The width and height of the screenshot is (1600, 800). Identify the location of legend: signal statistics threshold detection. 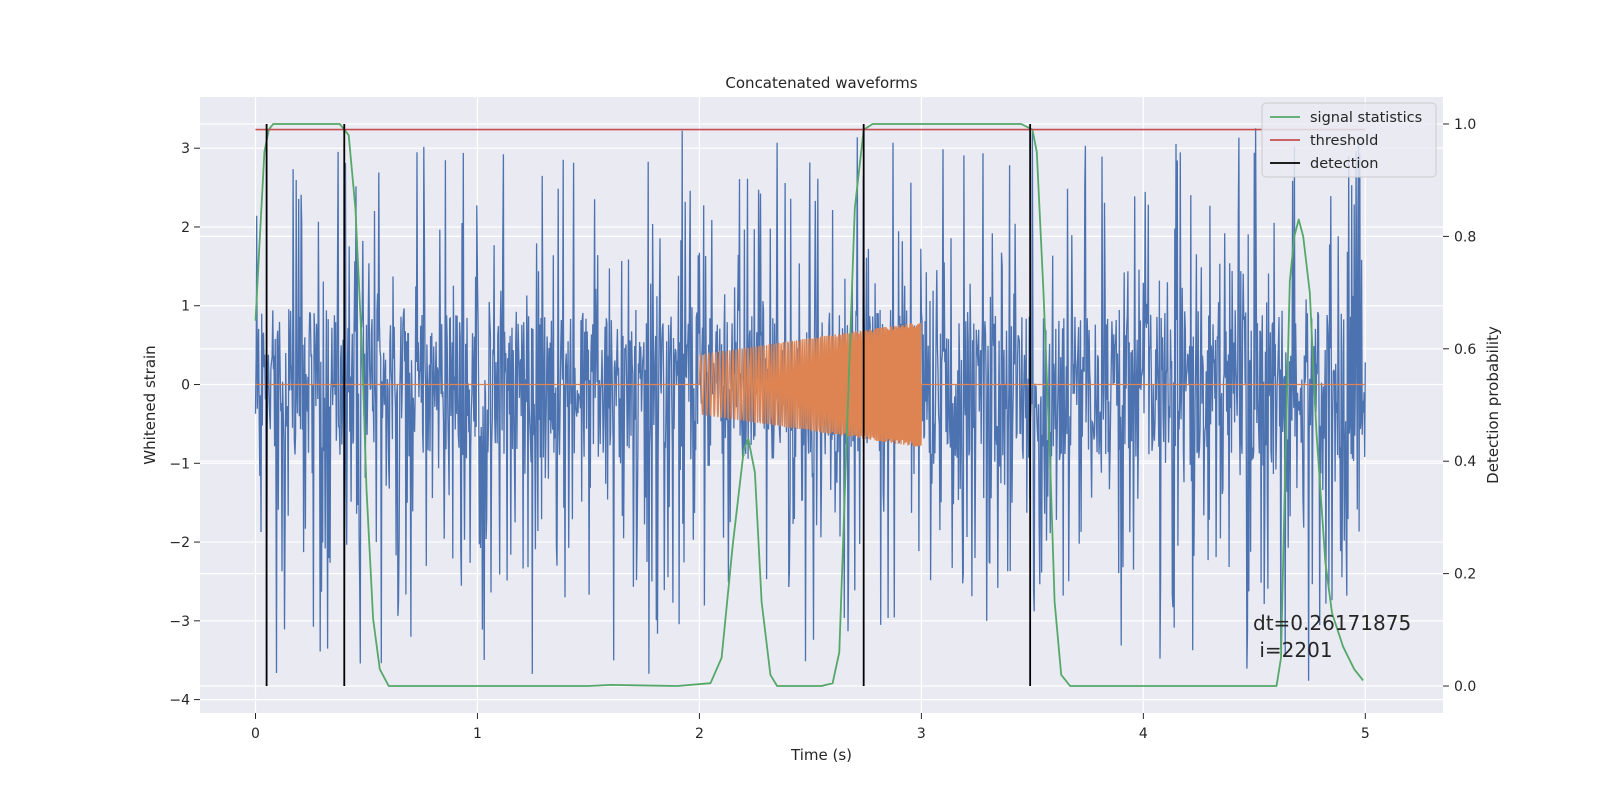
(1349, 140).